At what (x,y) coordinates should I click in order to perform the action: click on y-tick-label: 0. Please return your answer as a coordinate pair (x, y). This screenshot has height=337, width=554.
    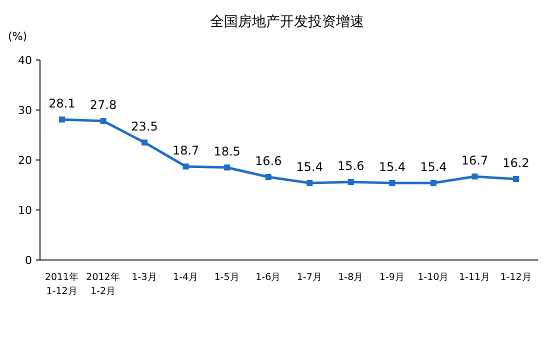
    Looking at the image, I should click on (28, 260).